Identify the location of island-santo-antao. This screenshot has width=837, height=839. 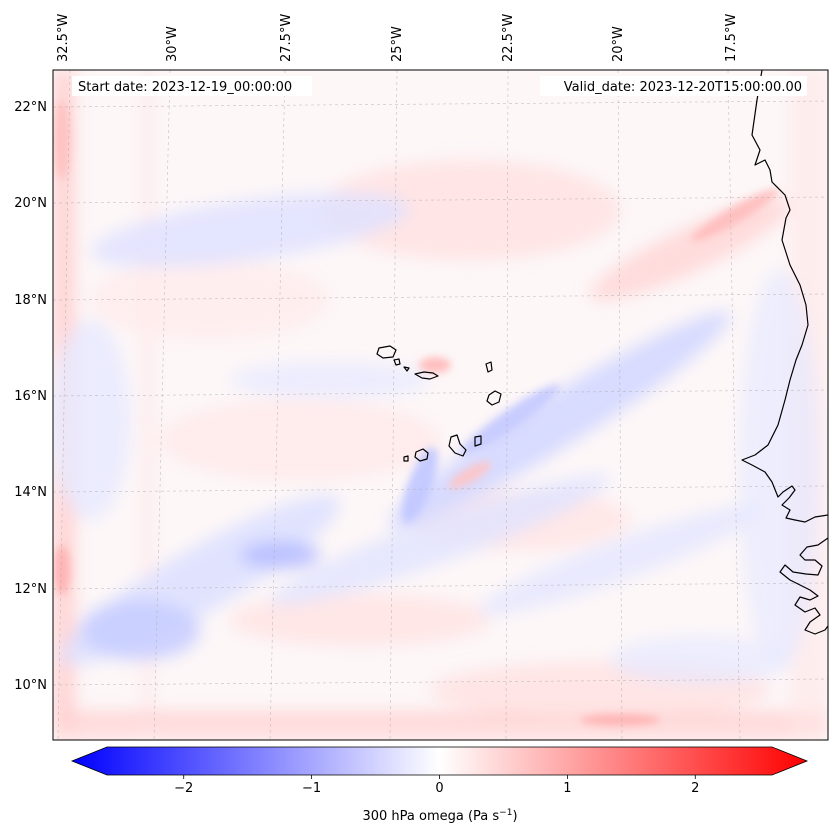
(386, 352).